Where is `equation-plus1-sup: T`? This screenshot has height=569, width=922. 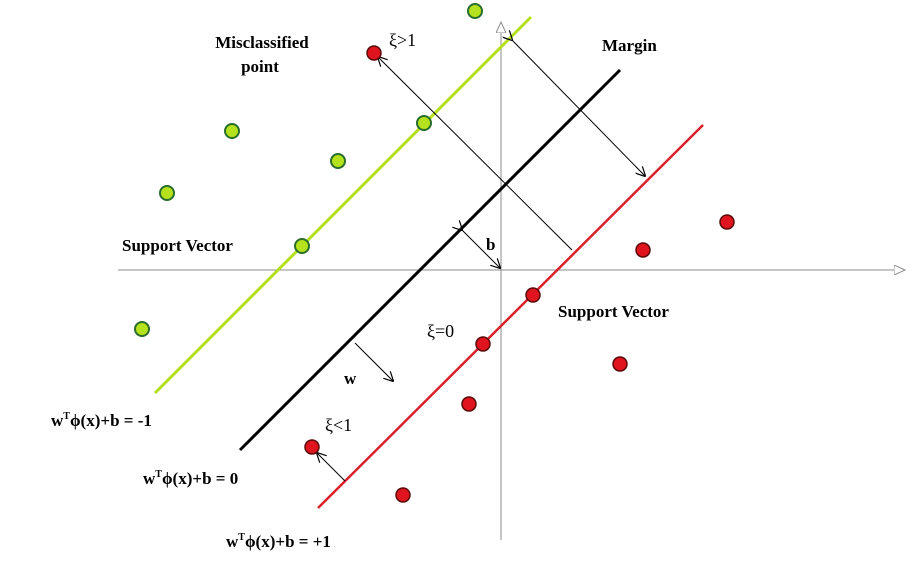 equation-plus1-sup: T is located at coordinates (241, 537).